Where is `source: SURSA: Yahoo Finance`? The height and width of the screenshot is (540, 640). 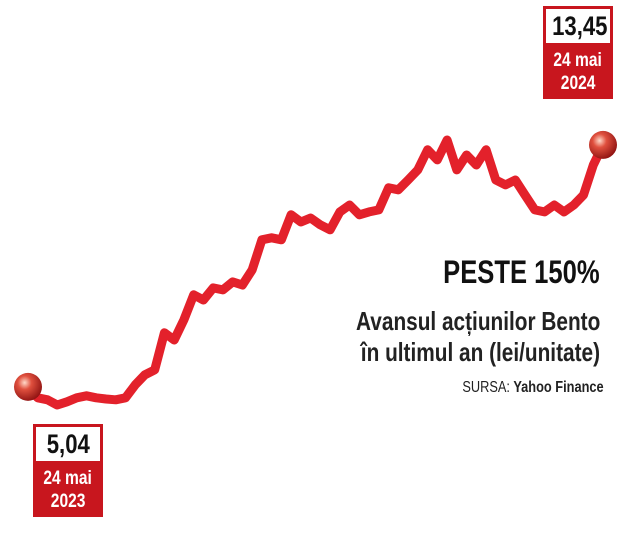 source: SURSA: Yahoo Finance is located at coordinates (533, 388).